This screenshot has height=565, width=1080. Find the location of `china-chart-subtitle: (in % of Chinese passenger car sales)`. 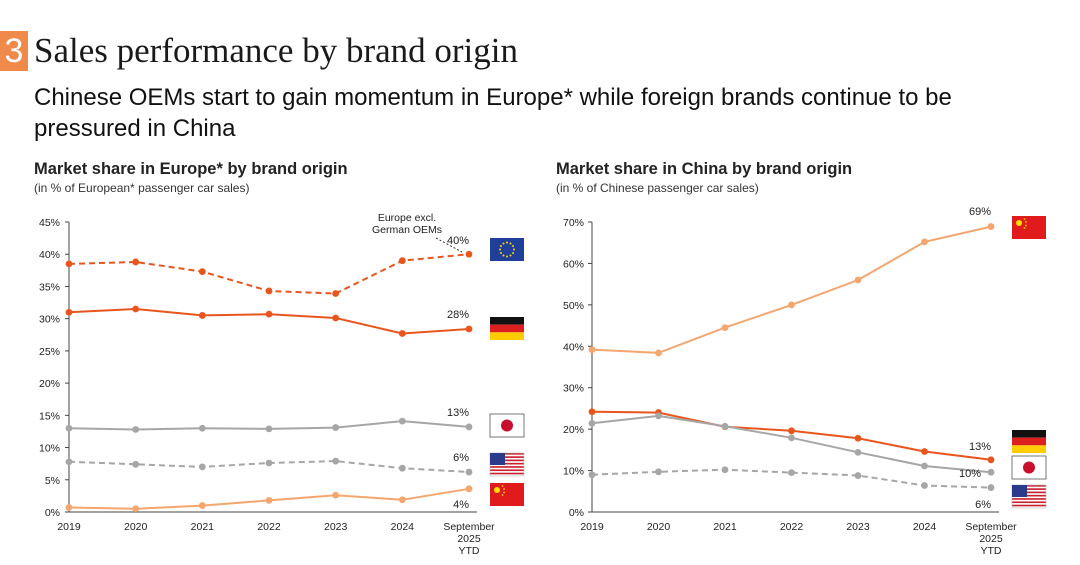

china-chart-subtitle: (in % of Chinese passenger car sales) is located at coordinates (657, 188).